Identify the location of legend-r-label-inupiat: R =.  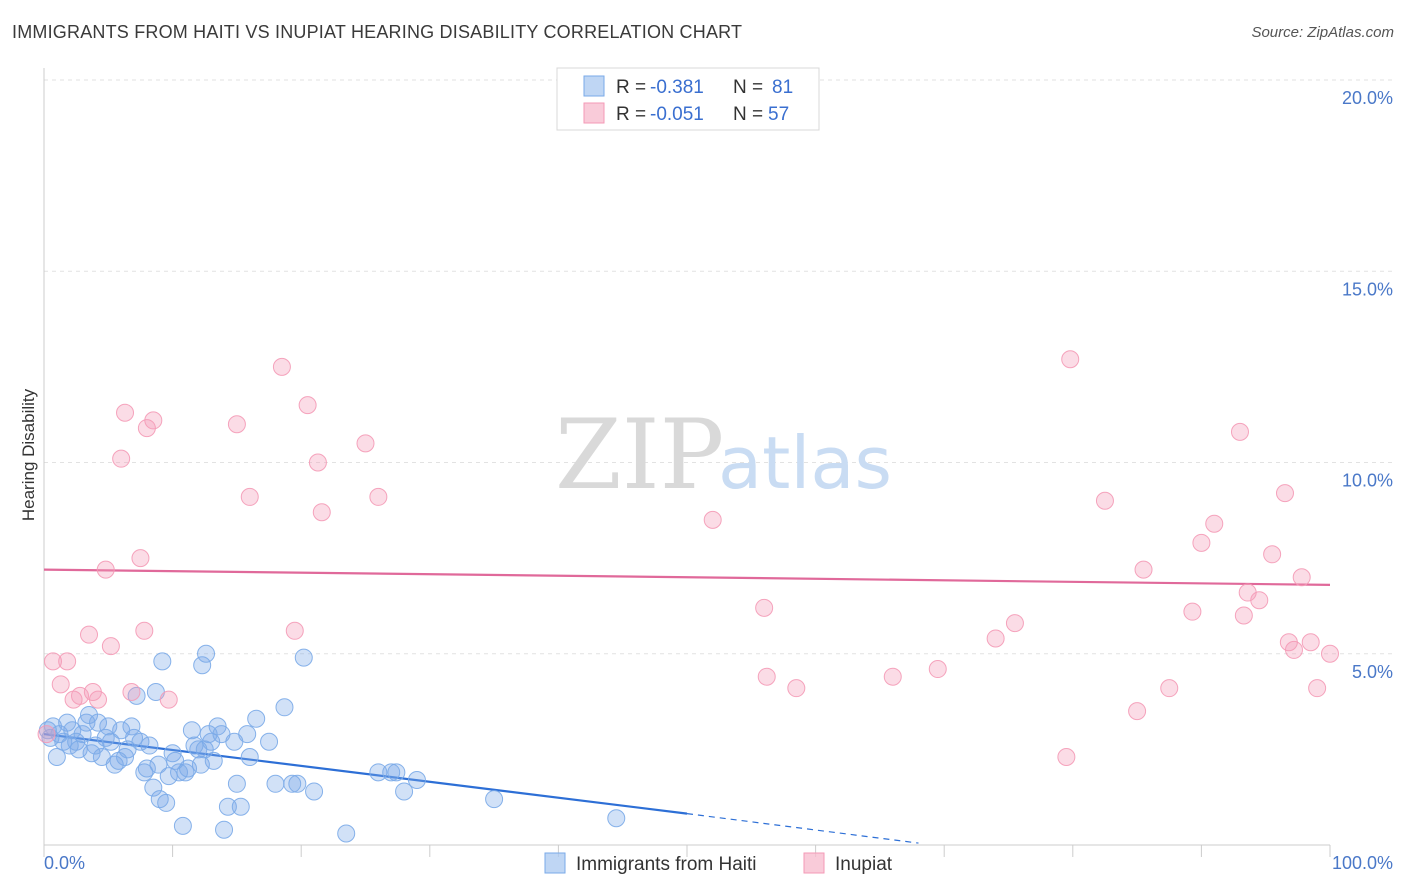
(631, 114).